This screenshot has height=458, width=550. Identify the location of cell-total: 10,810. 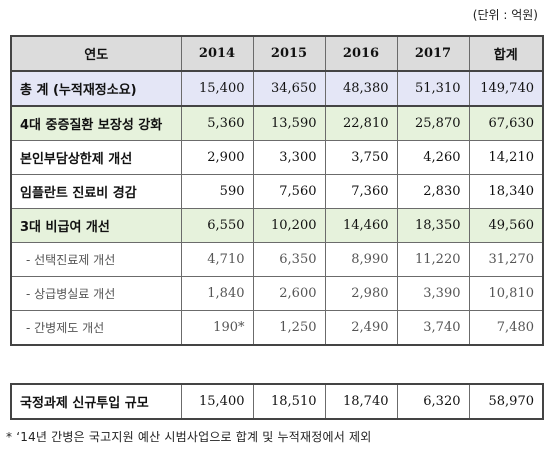
(506, 293).